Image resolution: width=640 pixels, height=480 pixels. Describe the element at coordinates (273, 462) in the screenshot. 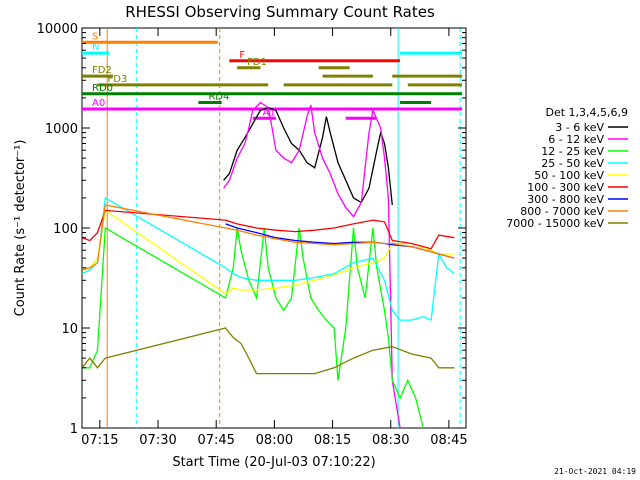

I see `x-axis-label: Start Time (20-Jul-03 07:10:22)` at that location.